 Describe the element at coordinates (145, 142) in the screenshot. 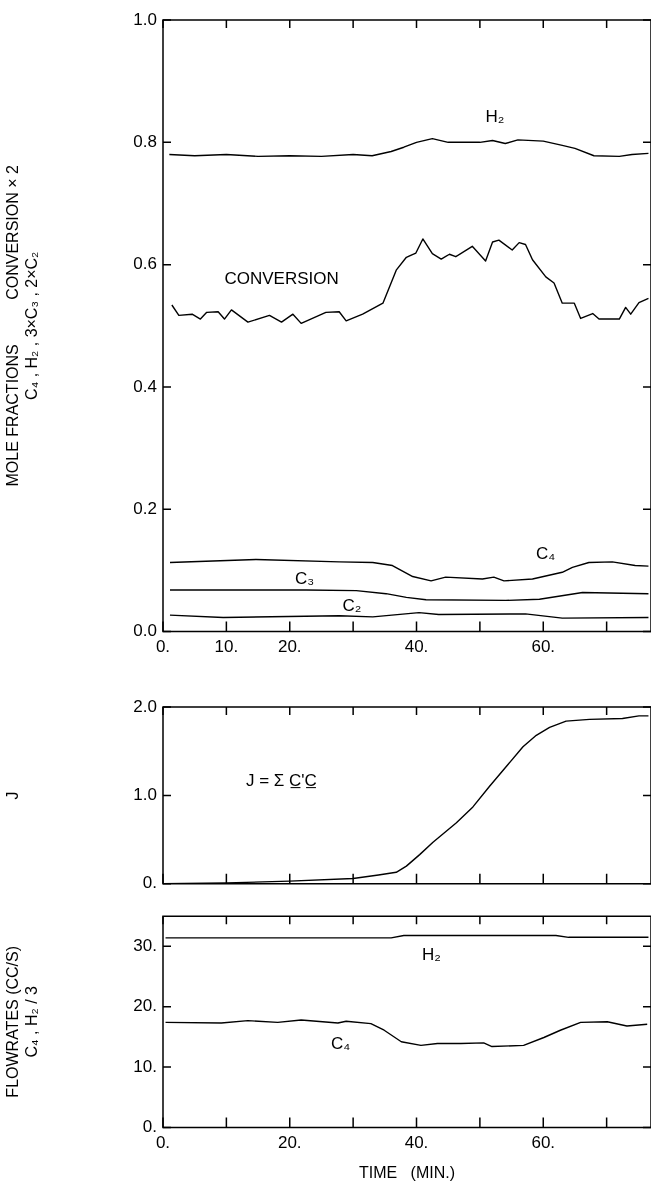

I see `y-tick-label: 0.8` at that location.